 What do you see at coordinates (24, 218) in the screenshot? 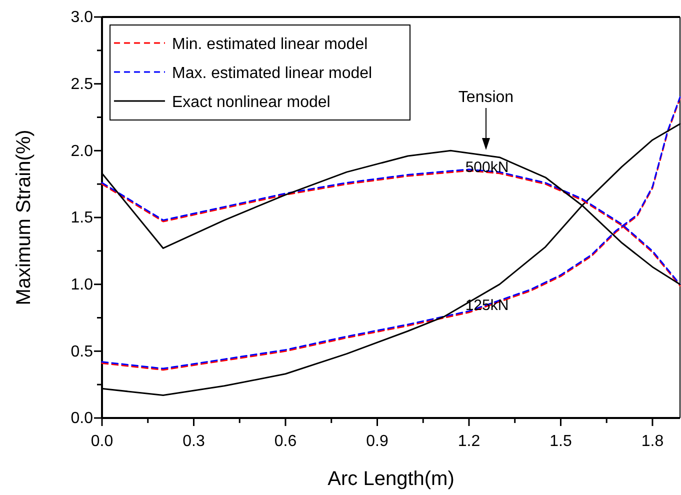
I see `y-axis-title: Maximum Strain(%)` at bounding box center [24, 218].